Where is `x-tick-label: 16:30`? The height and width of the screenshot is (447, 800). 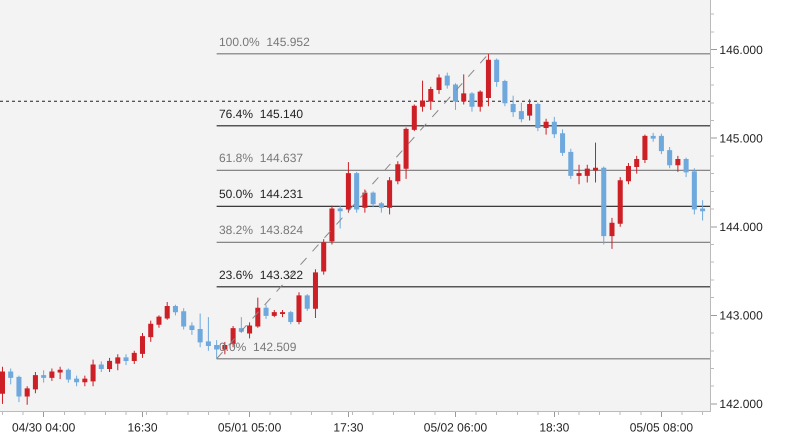 x-tick-label: 16:30 is located at coordinates (142, 427).